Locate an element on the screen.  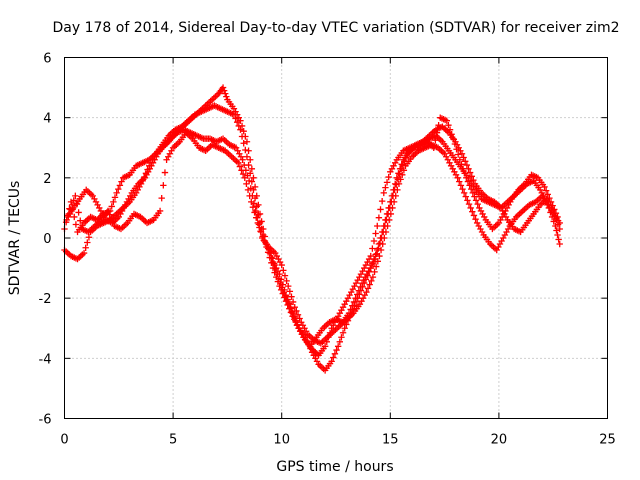
y-tick-label: 4 is located at coordinates (47, 119).